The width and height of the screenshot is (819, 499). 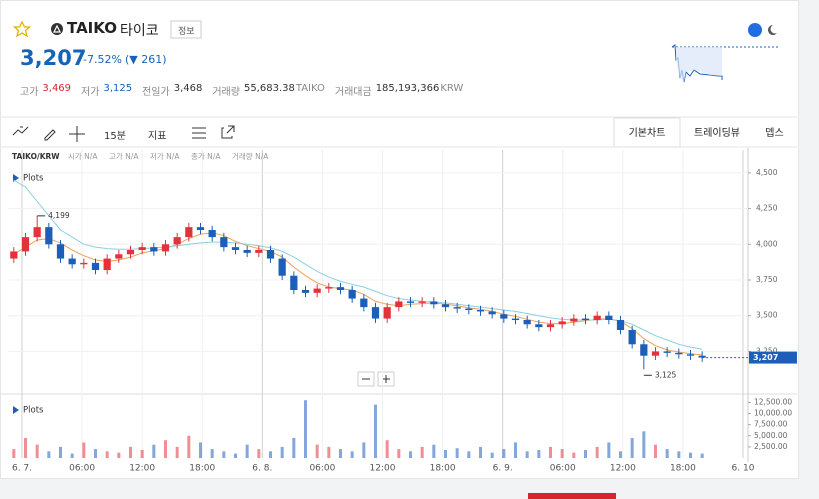 I want to click on bottom-button, so click(x=572, y=496).